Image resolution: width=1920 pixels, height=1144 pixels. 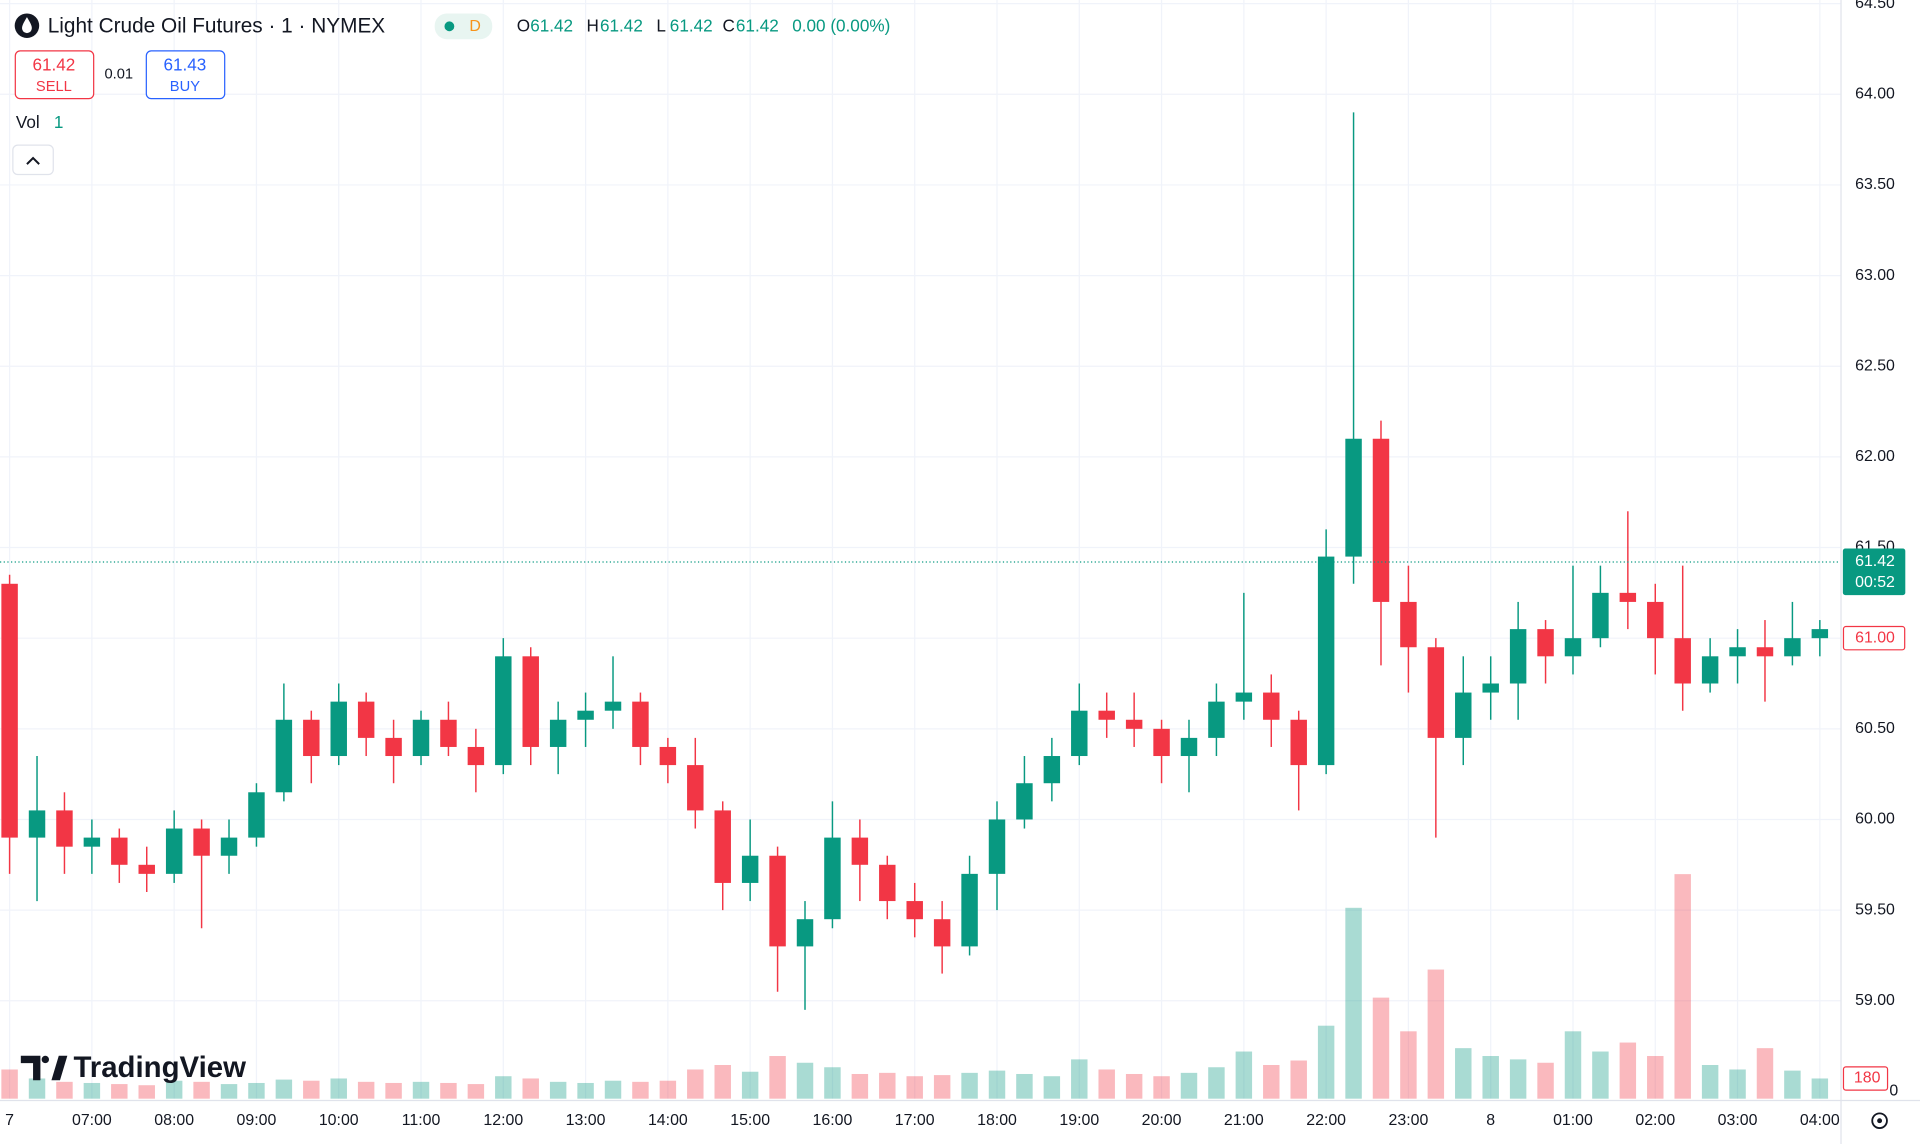 What do you see at coordinates (1409, 1120) in the screenshot?
I see `x-tick-label: 23:00` at bounding box center [1409, 1120].